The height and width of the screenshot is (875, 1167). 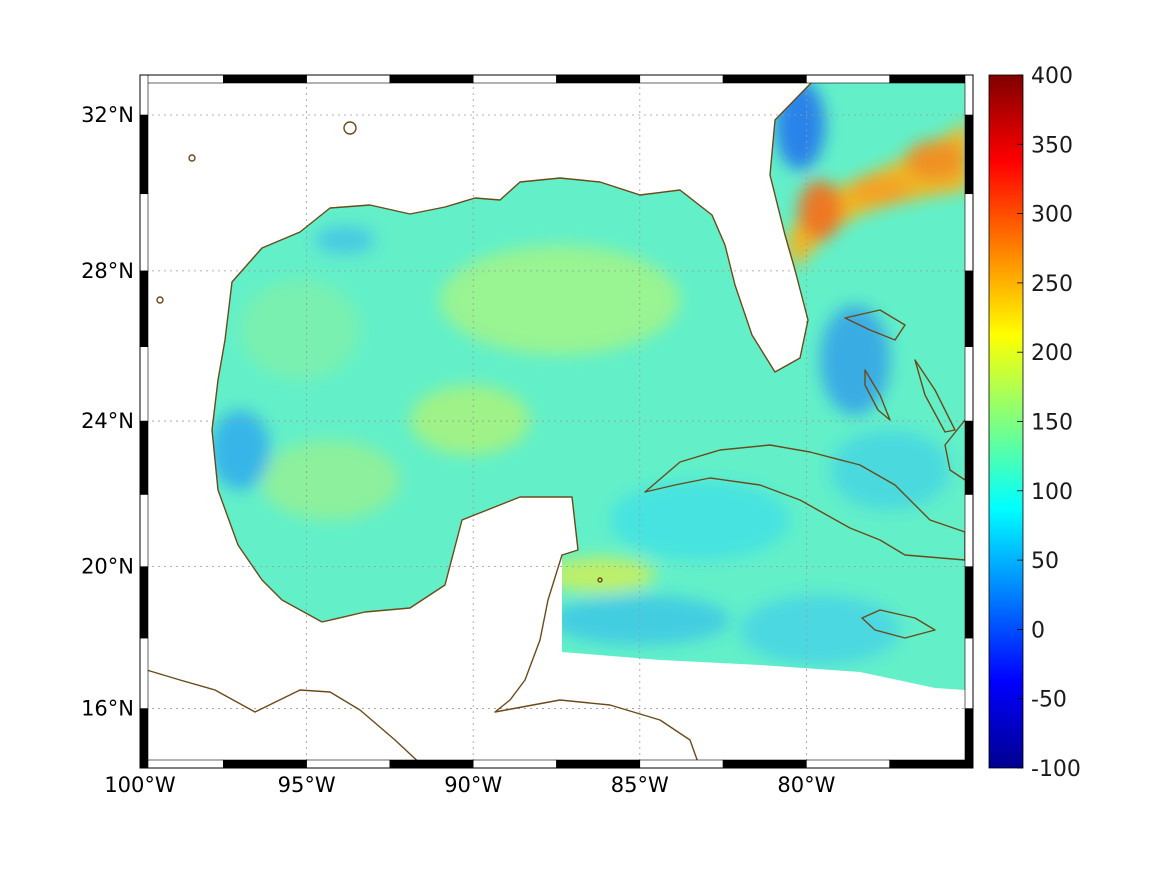 I want to click on colorbar-tick-label: 300, so click(x=1052, y=215).